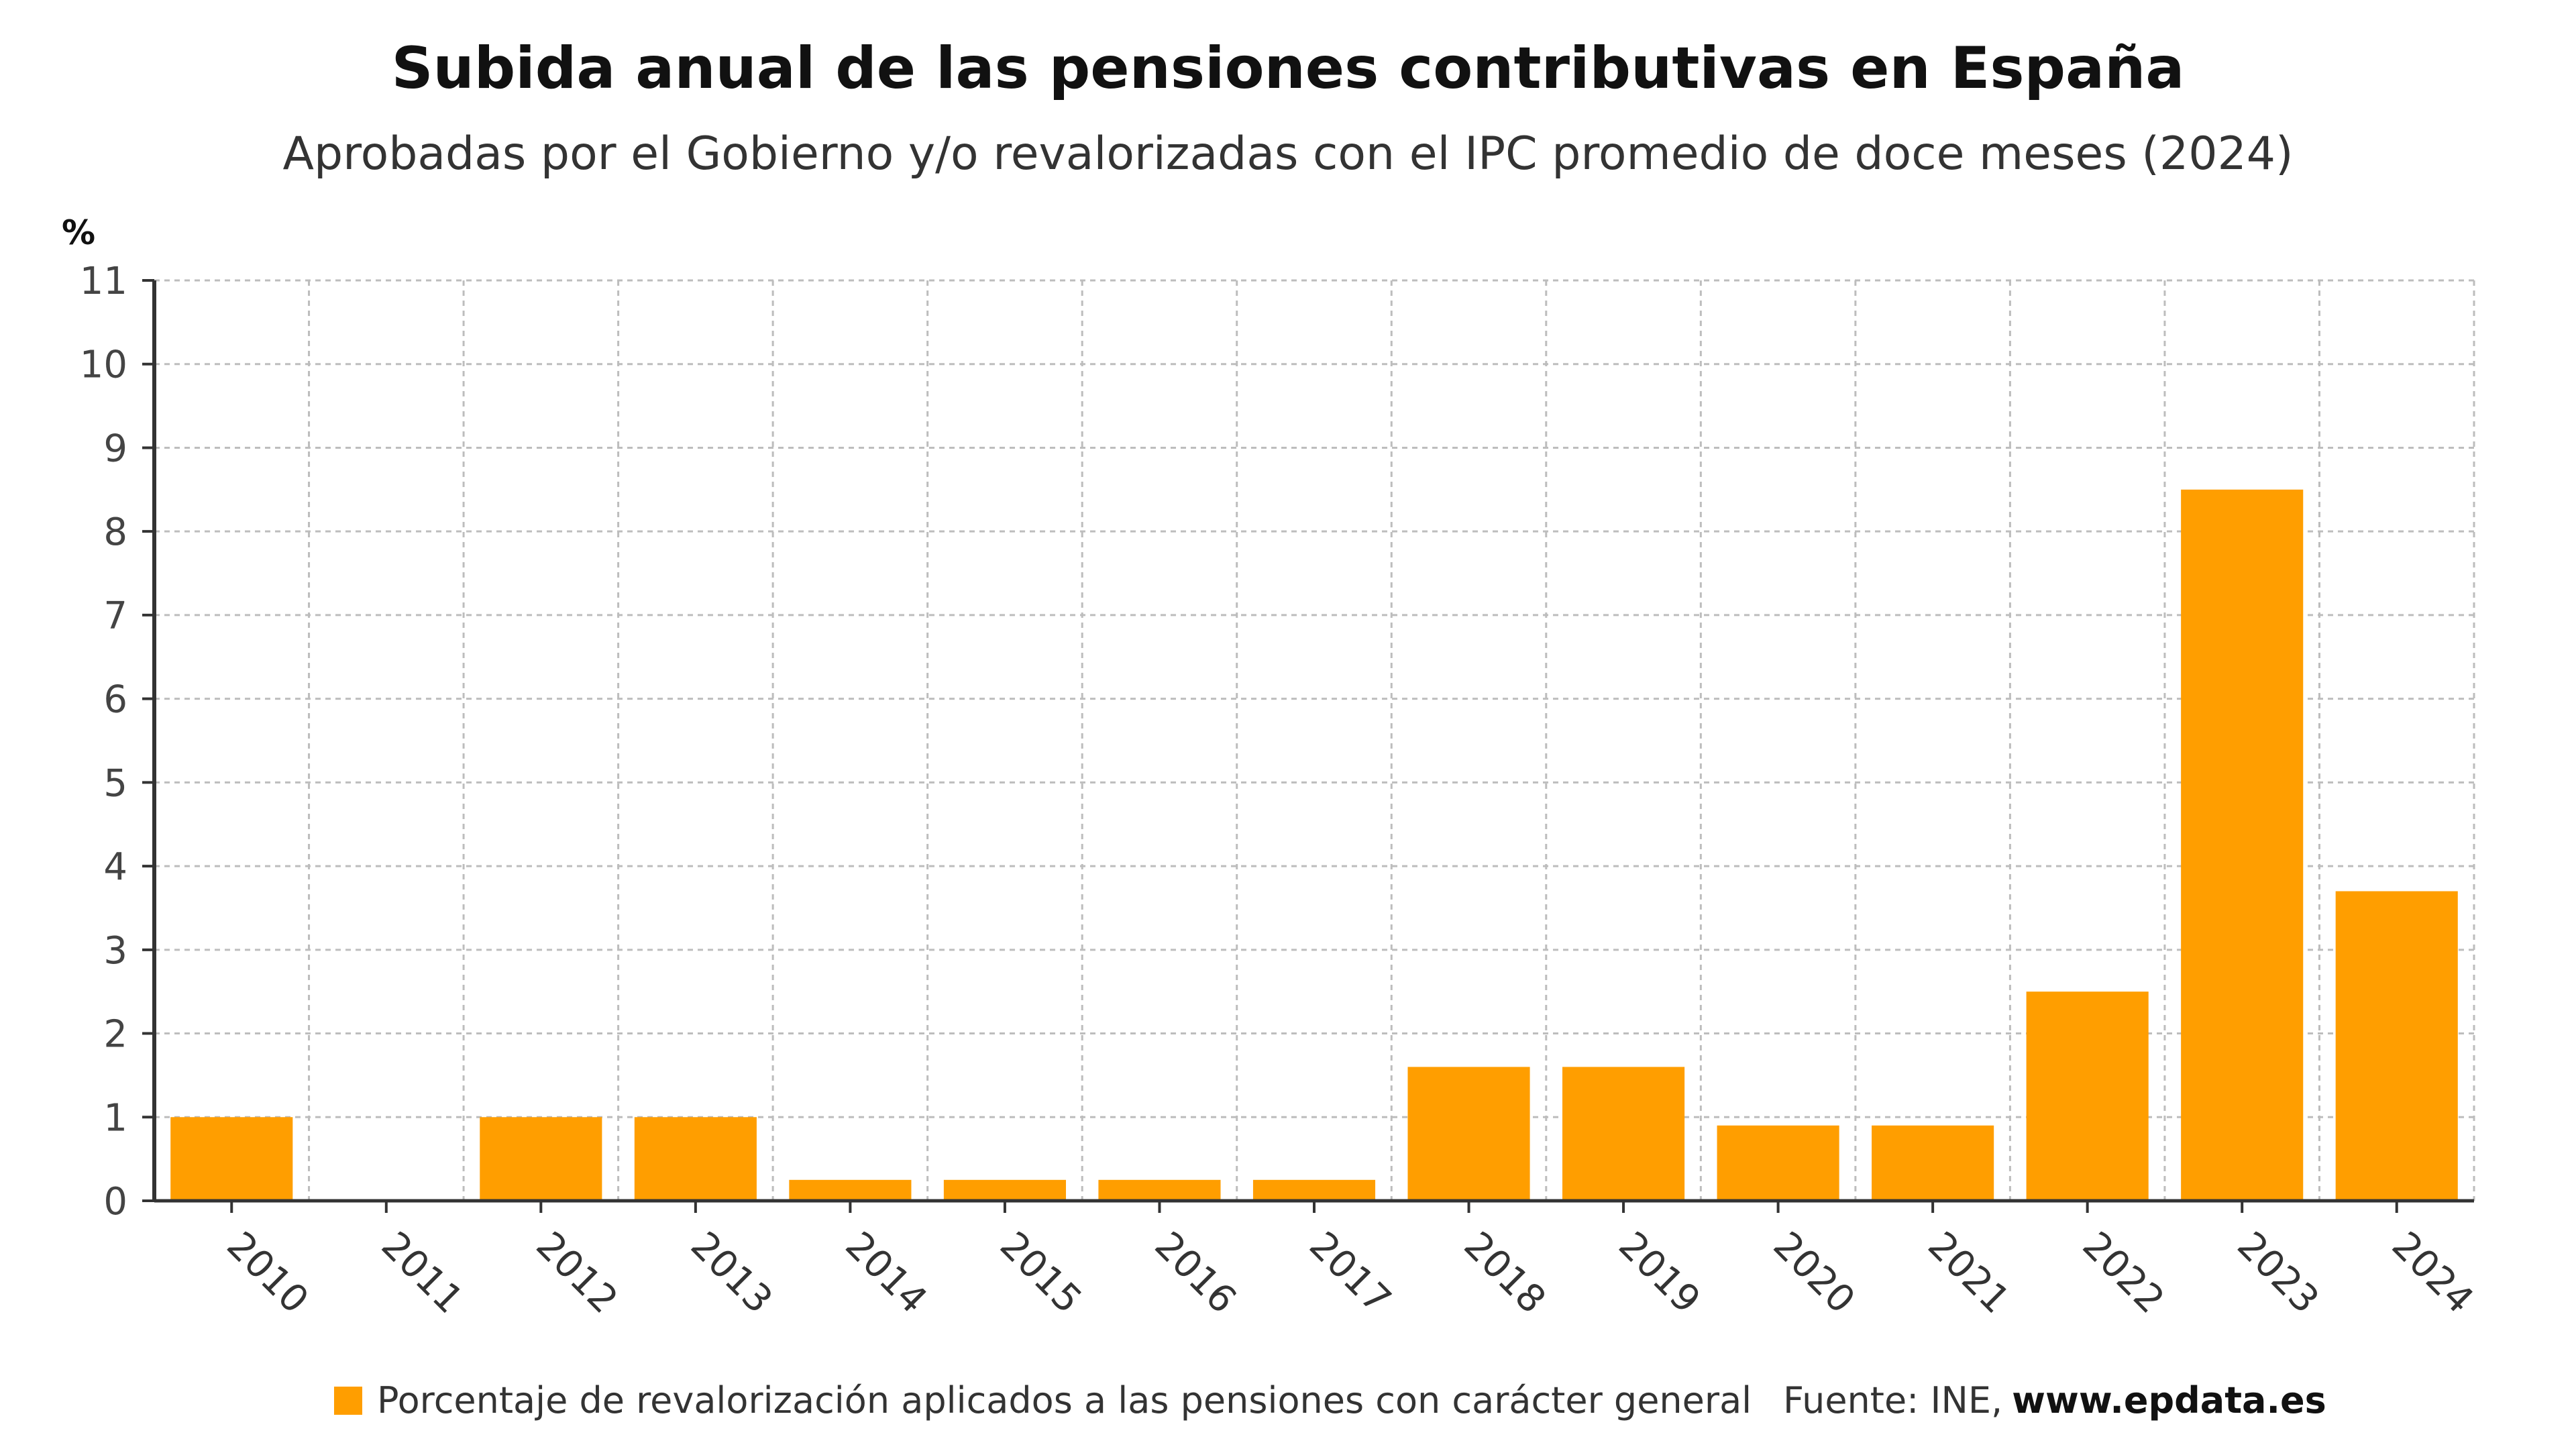 The width and height of the screenshot is (2576, 1449). What do you see at coordinates (103, 742) in the screenshot?
I see `y-tick-labels: 0 1 2 3 4 5 6 7 8 9 10 11` at bounding box center [103, 742].